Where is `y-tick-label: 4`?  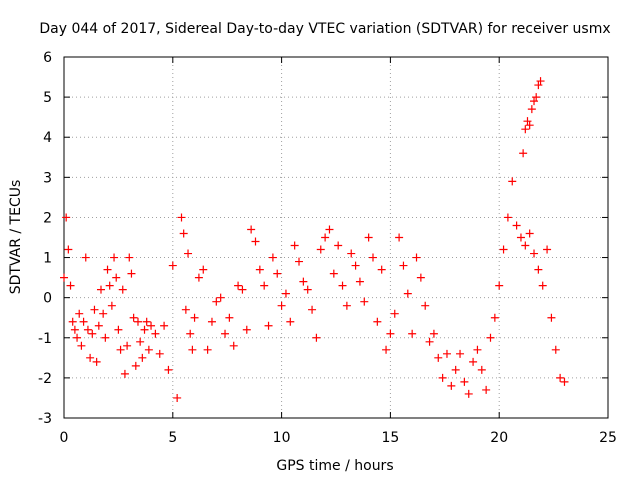 y-tick-label: 4 is located at coordinates (47, 138).